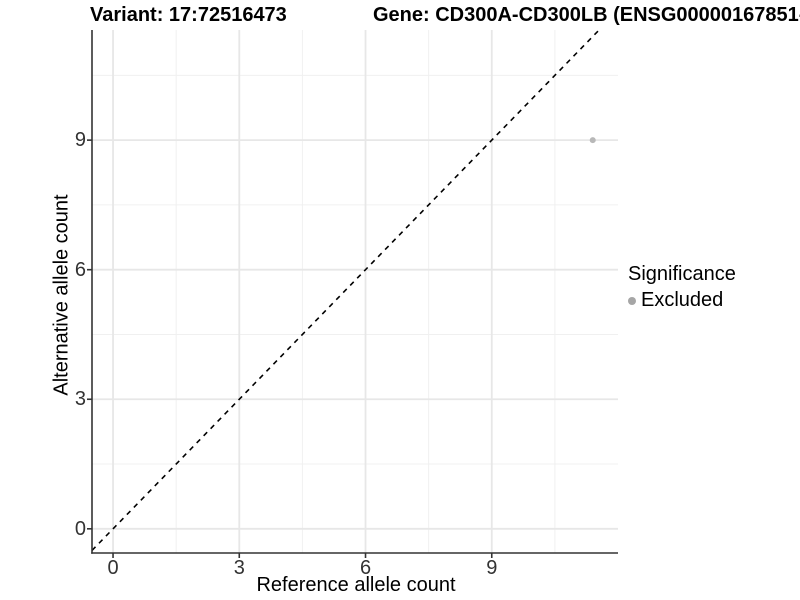  What do you see at coordinates (80, 528) in the screenshot?
I see `y-tick-label: 0` at bounding box center [80, 528].